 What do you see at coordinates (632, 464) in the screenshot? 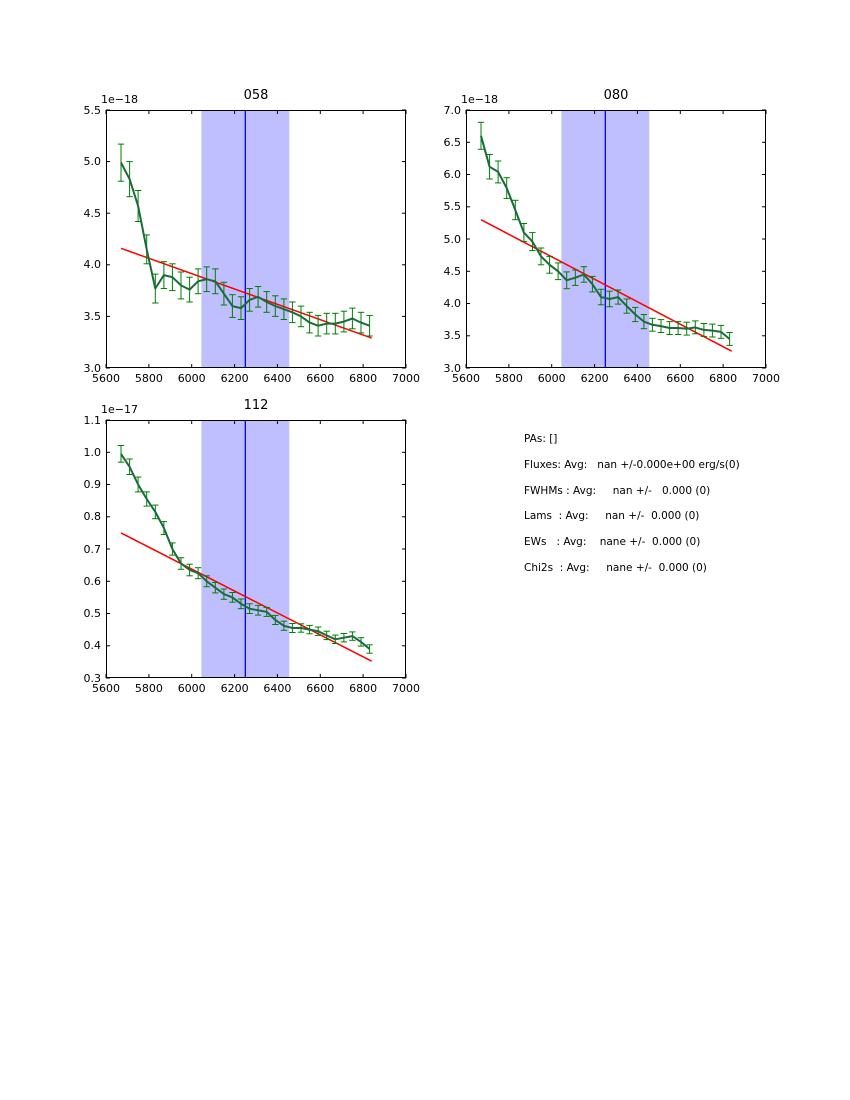
I see `stats-line: Fluxes: Avg: nan +/-0.000e+00 erg/s(0)` at bounding box center [632, 464].